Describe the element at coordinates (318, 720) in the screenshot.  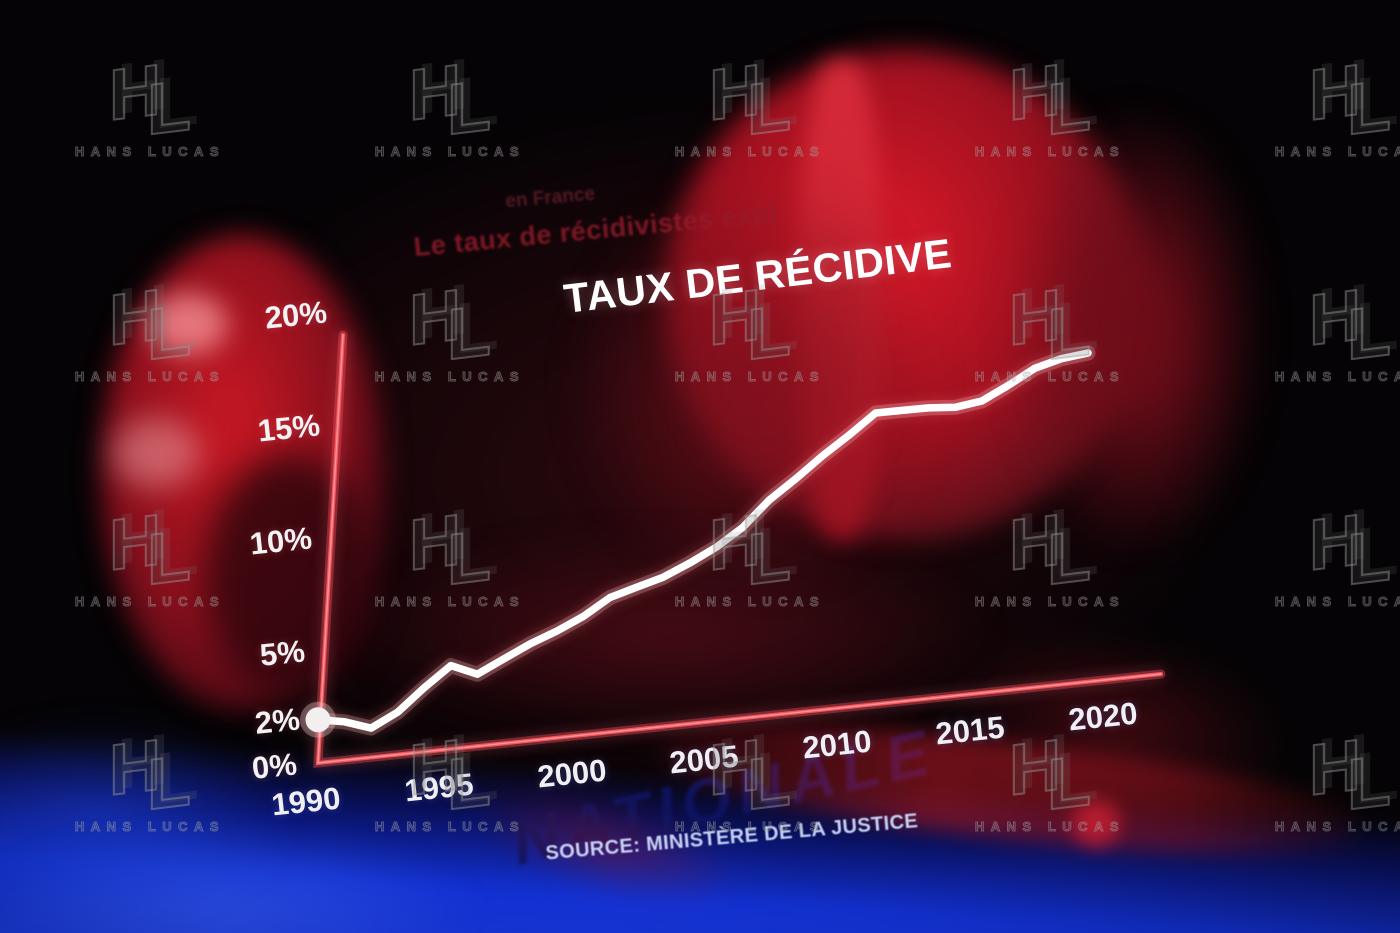
I see `curve-start-marker` at that location.